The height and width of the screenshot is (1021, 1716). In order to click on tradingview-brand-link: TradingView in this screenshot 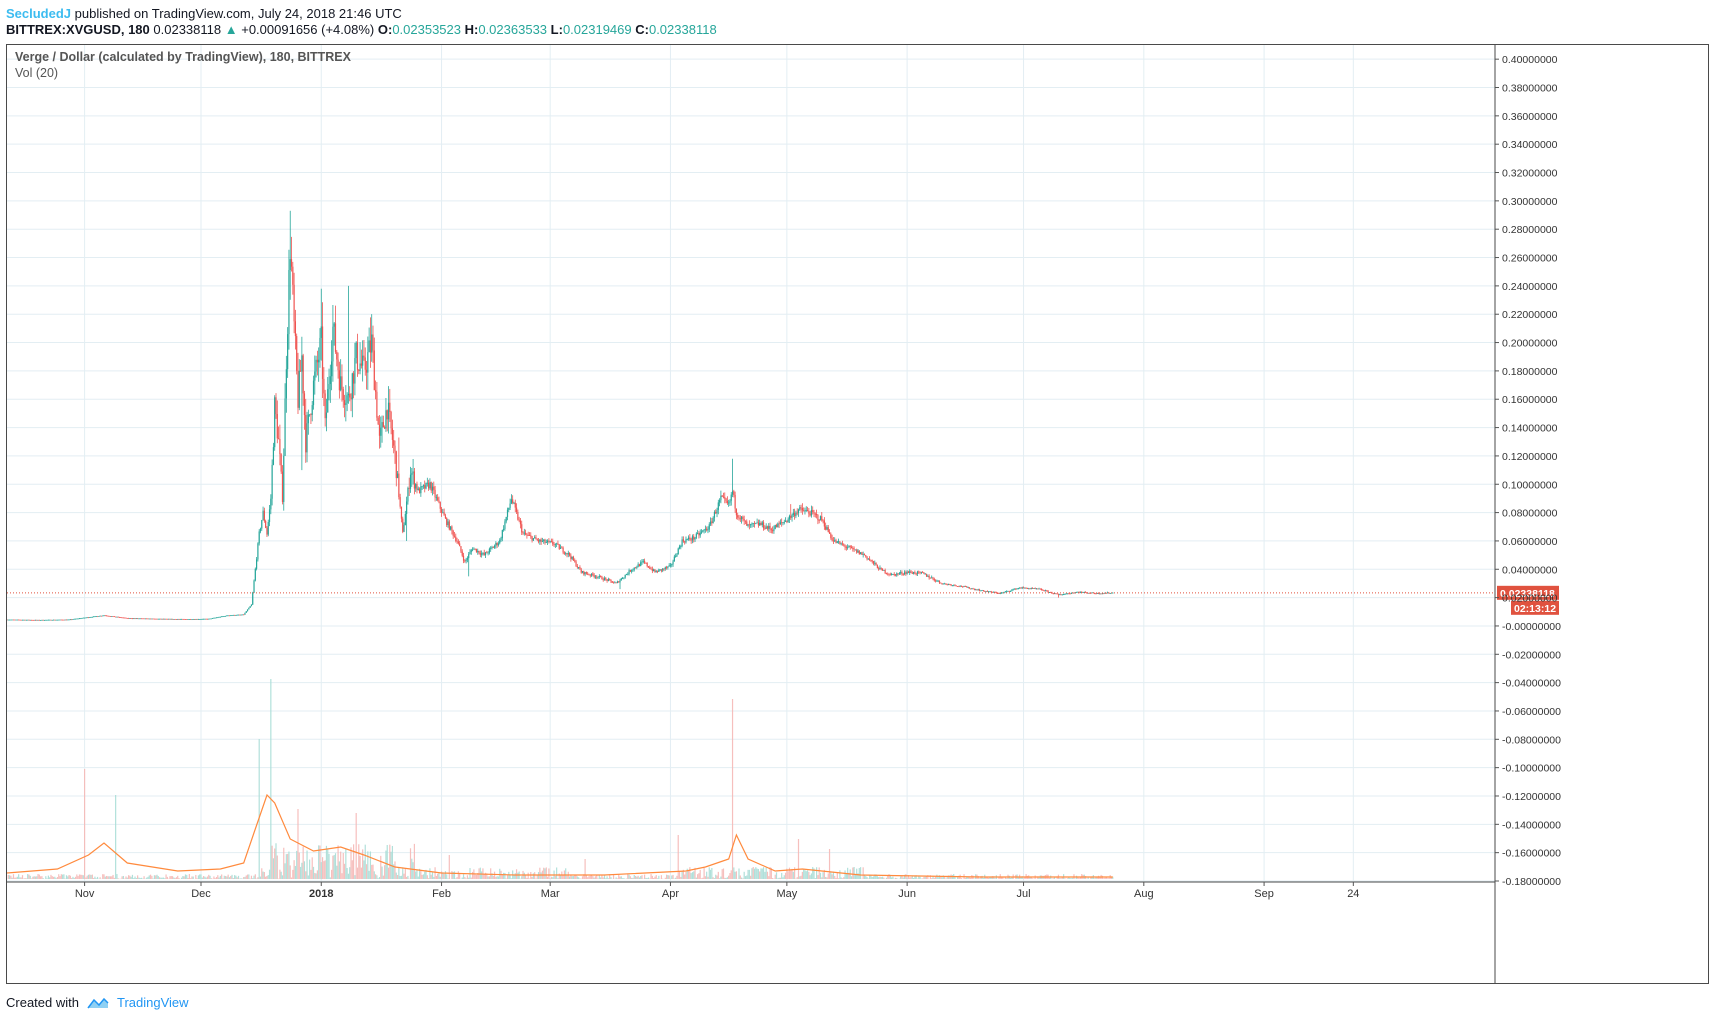, I will do `click(152, 1002)`.